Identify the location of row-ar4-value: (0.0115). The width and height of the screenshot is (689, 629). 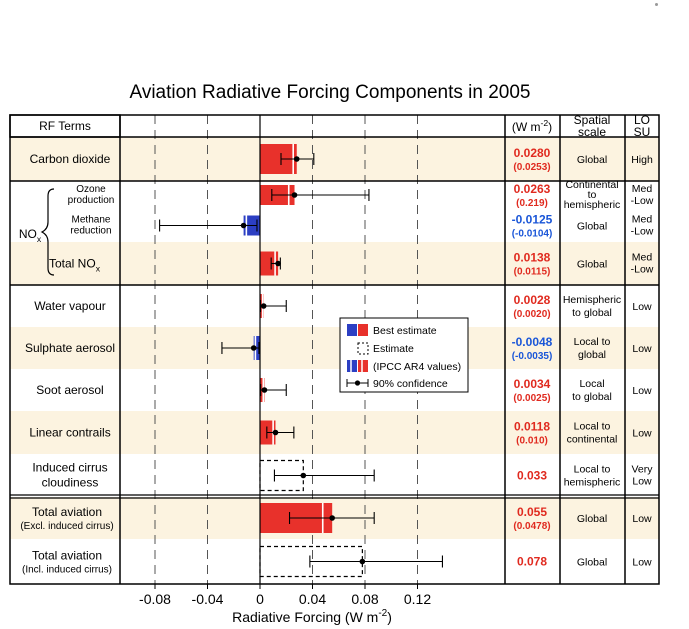
(532, 272).